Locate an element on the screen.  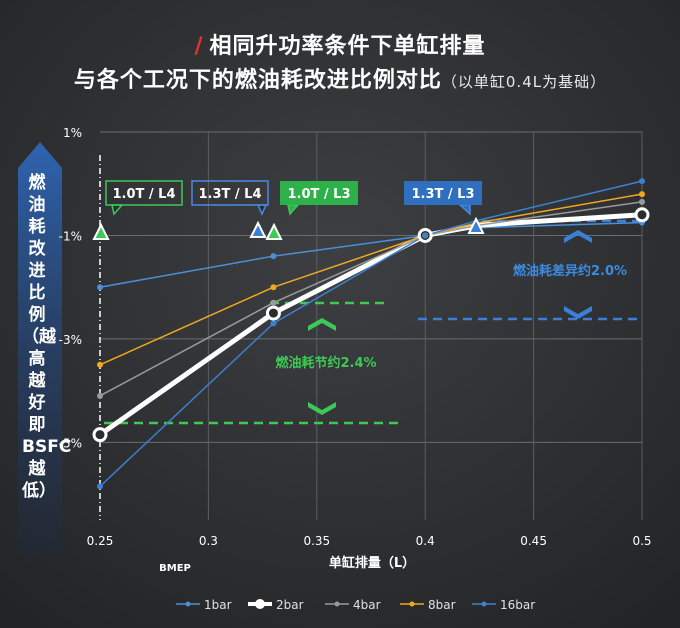
callout-1.3T-L4-tail is located at coordinates (262, 210).